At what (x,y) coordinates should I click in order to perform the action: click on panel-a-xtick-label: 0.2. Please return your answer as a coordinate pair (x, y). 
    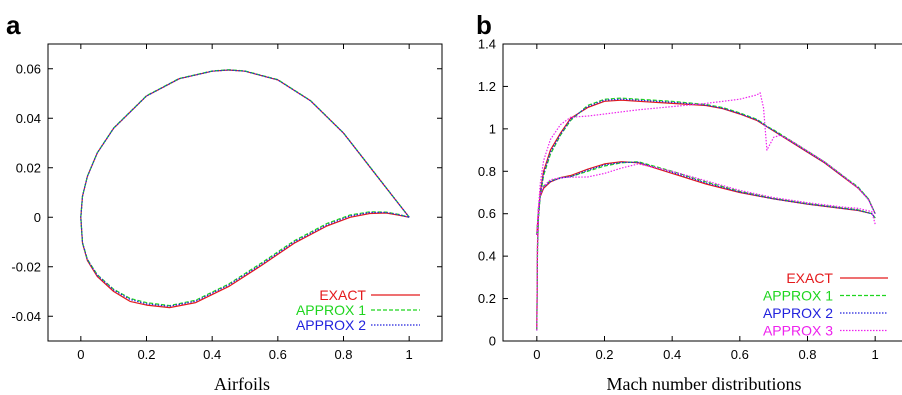
    Looking at the image, I should click on (146, 354).